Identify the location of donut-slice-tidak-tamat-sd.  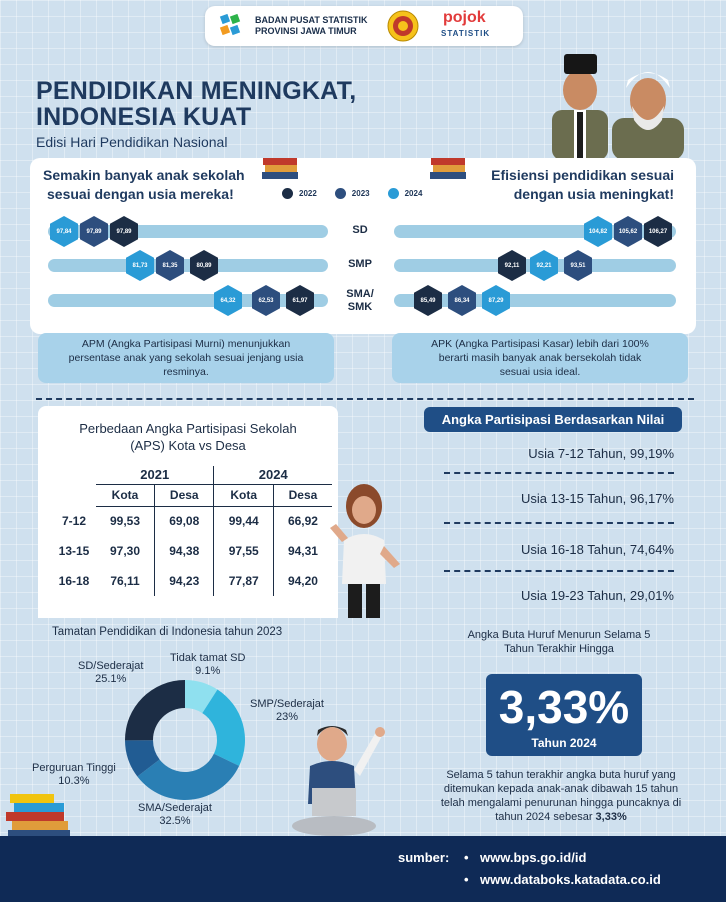
(201, 697).